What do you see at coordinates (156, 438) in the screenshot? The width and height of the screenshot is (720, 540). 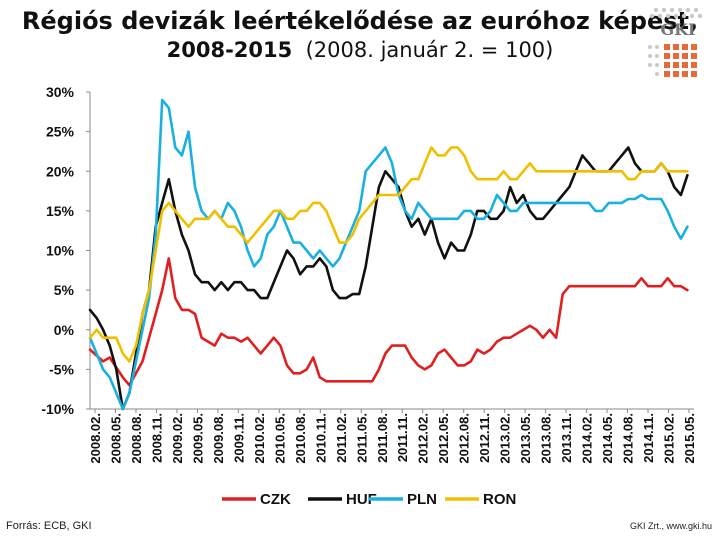 I see `x-tick-label: 2008.11.` at bounding box center [156, 438].